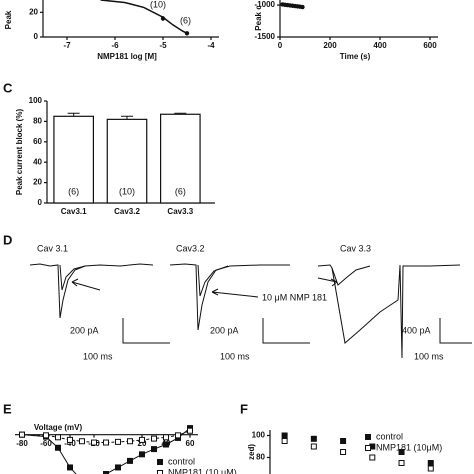 Image resolution: width=474 pixels, height=474 pixels. What do you see at coordinates (244, 408) in the screenshot?
I see `panel-label: F` at bounding box center [244, 408].